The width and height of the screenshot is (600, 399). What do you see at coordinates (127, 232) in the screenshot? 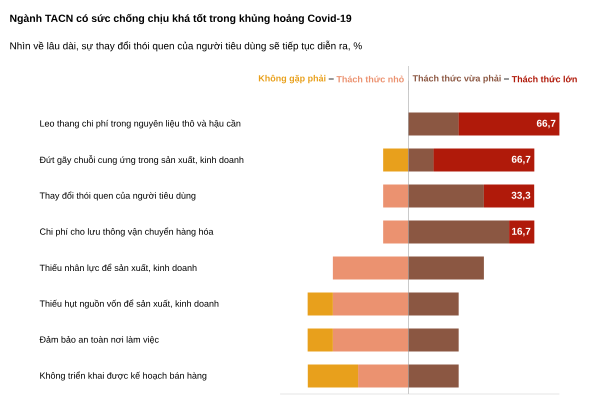
I see `y-tick-label: Chi phí cho lưu thông vận chuyển hàng hóa` at bounding box center [127, 232].